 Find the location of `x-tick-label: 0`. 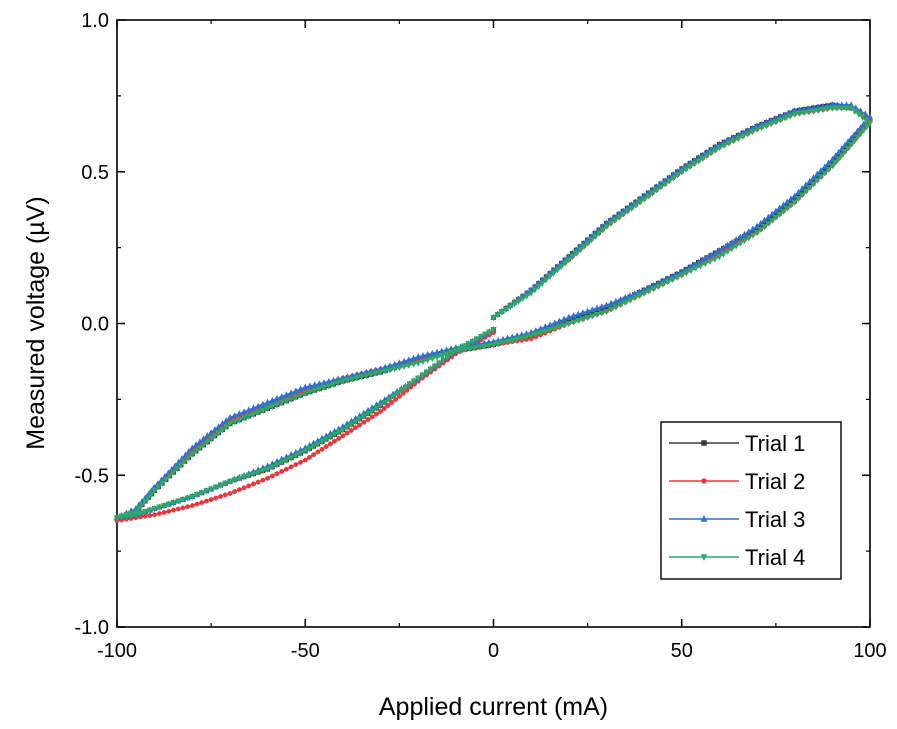

x-tick-label: 0 is located at coordinates (493, 651).